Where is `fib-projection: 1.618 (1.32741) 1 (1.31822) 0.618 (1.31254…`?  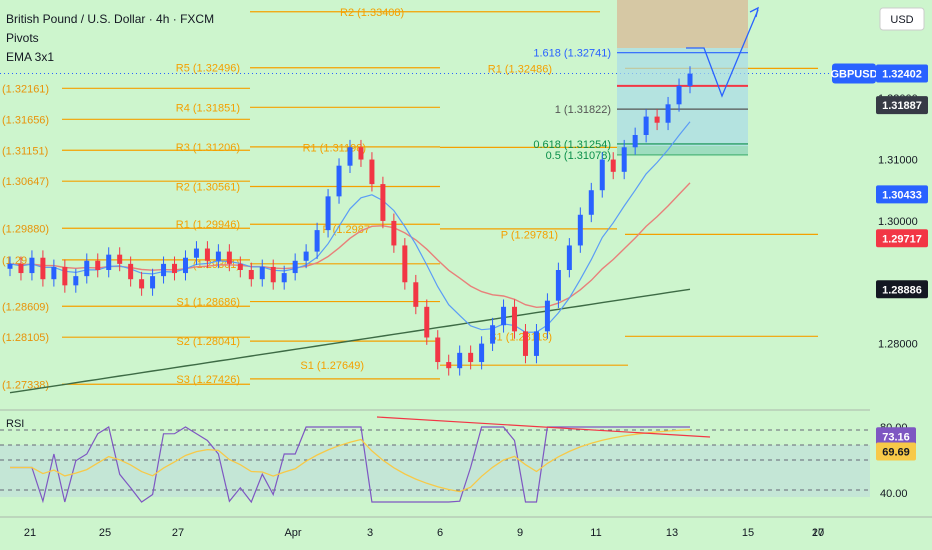
fib-projection: 1.618 (1.32741) 1 (1.31822) 0.618 (1.31254… is located at coordinates (646, 81).